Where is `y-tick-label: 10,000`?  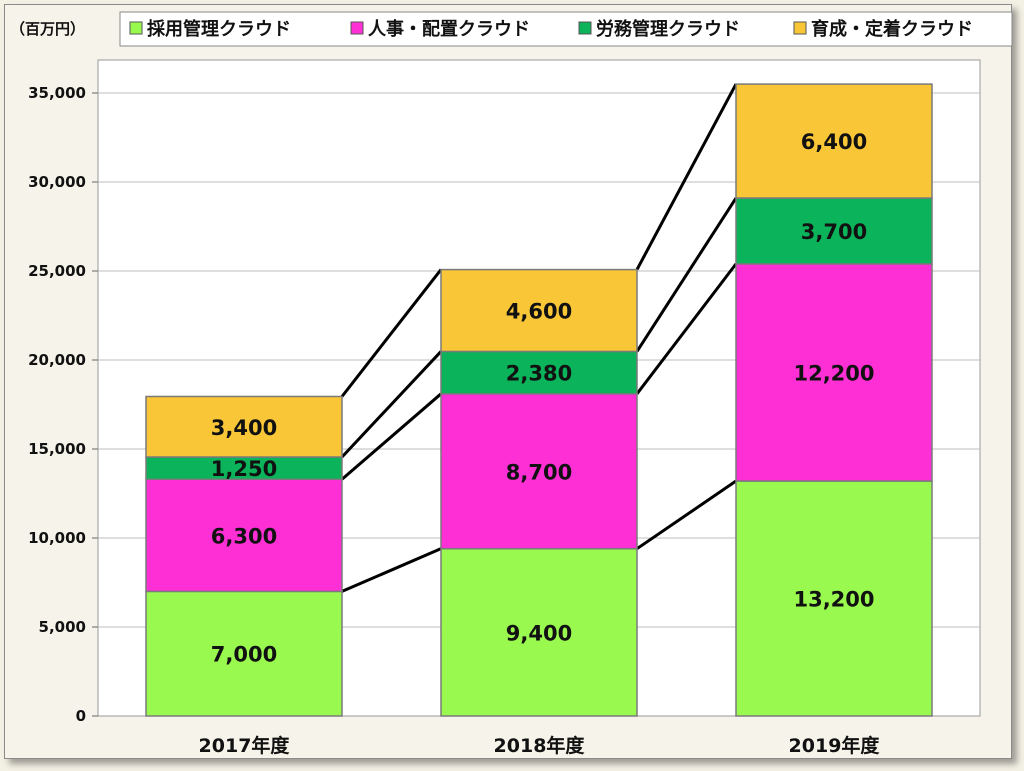 y-tick-label: 10,000 is located at coordinates (57, 538).